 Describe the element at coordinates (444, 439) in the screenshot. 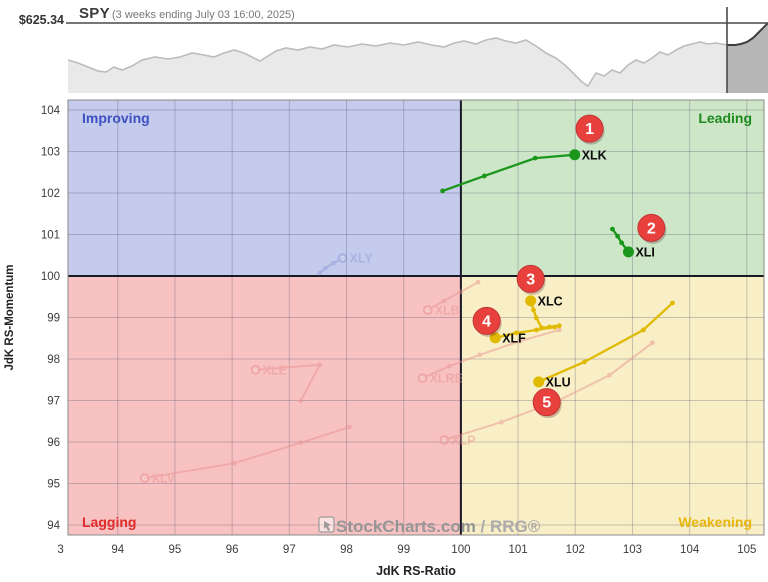

I see `head-dot-XLP` at that location.